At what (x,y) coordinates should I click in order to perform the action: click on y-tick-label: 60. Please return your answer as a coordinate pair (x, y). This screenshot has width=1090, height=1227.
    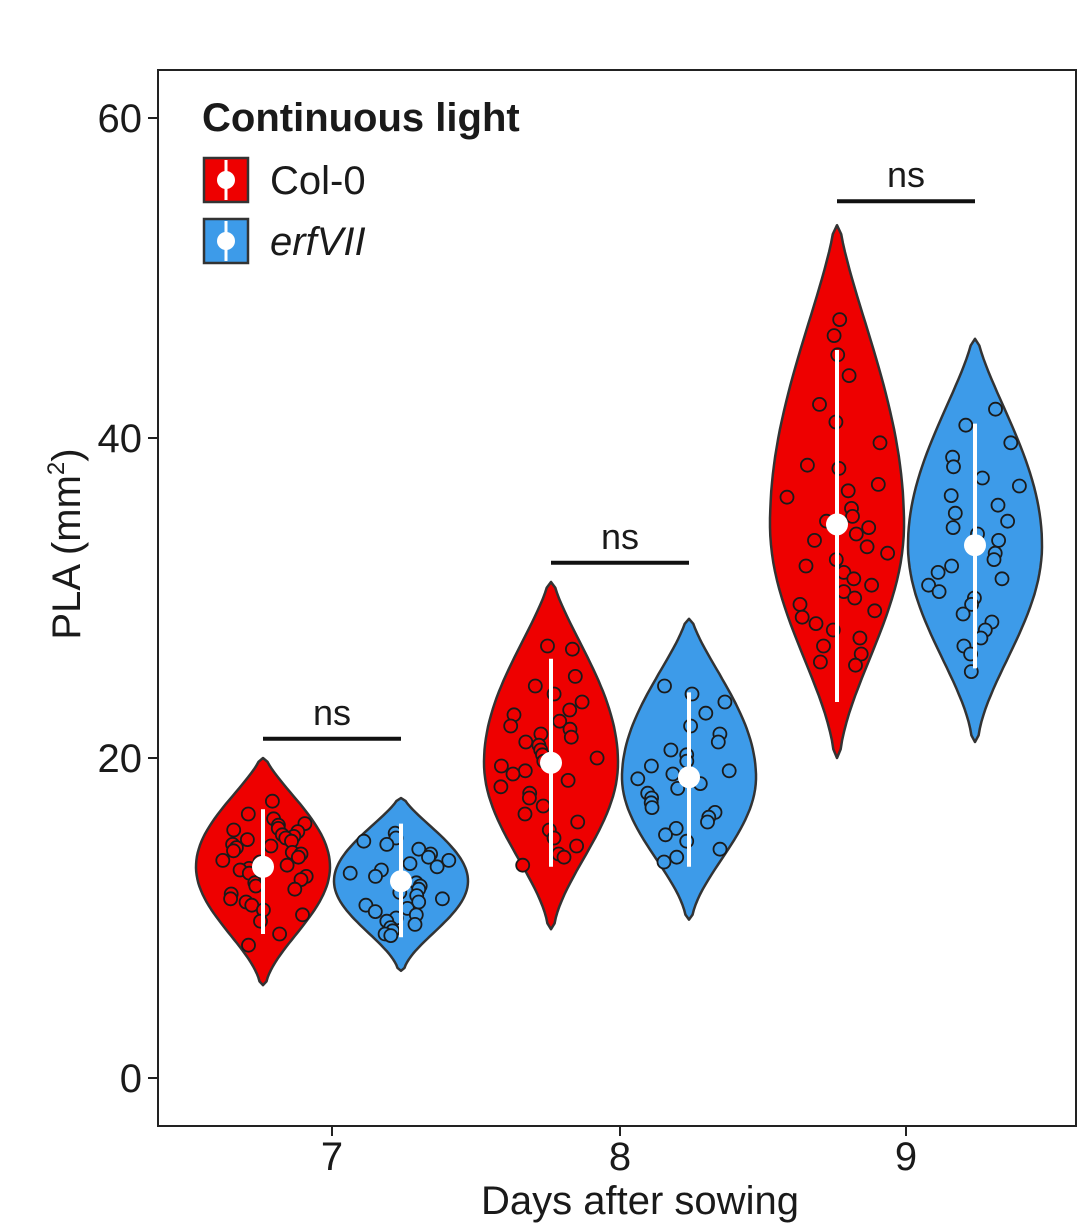
    Looking at the image, I should click on (120, 119).